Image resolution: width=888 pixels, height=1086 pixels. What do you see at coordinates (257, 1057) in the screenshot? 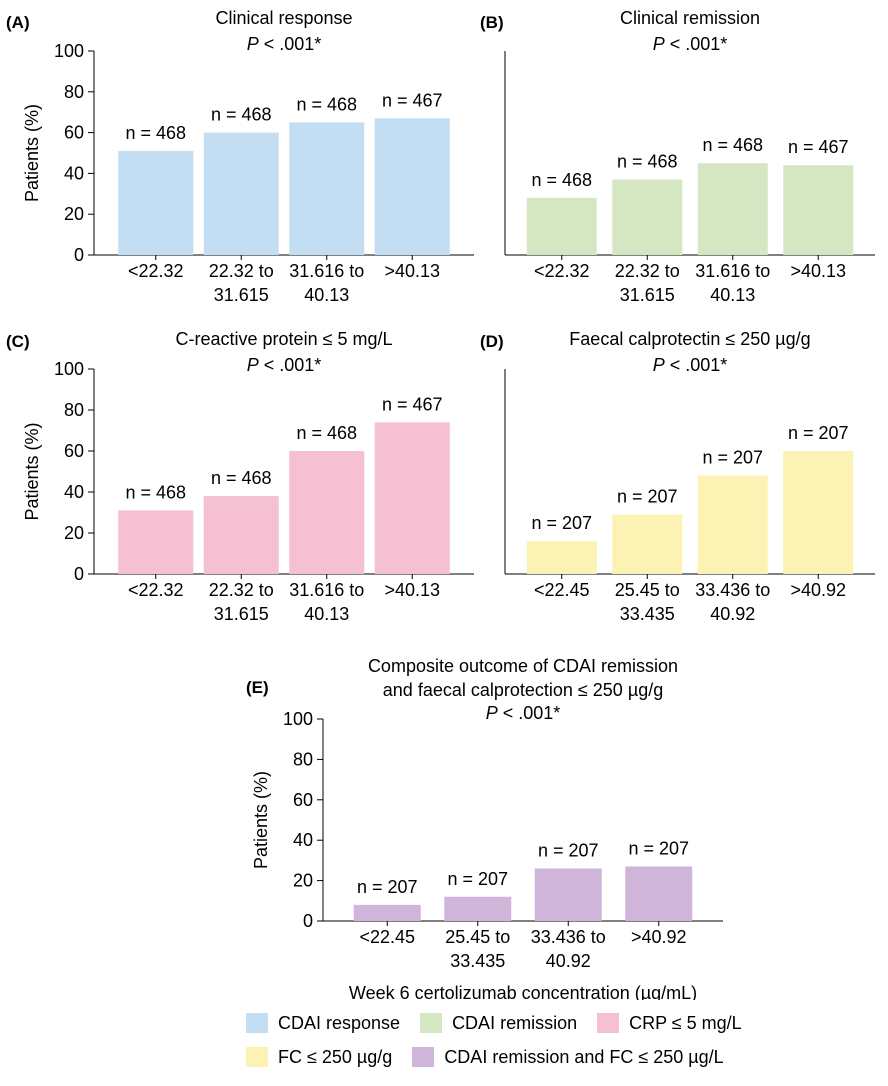
I see `legend-swatch-fc` at bounding box center [257, 1057].